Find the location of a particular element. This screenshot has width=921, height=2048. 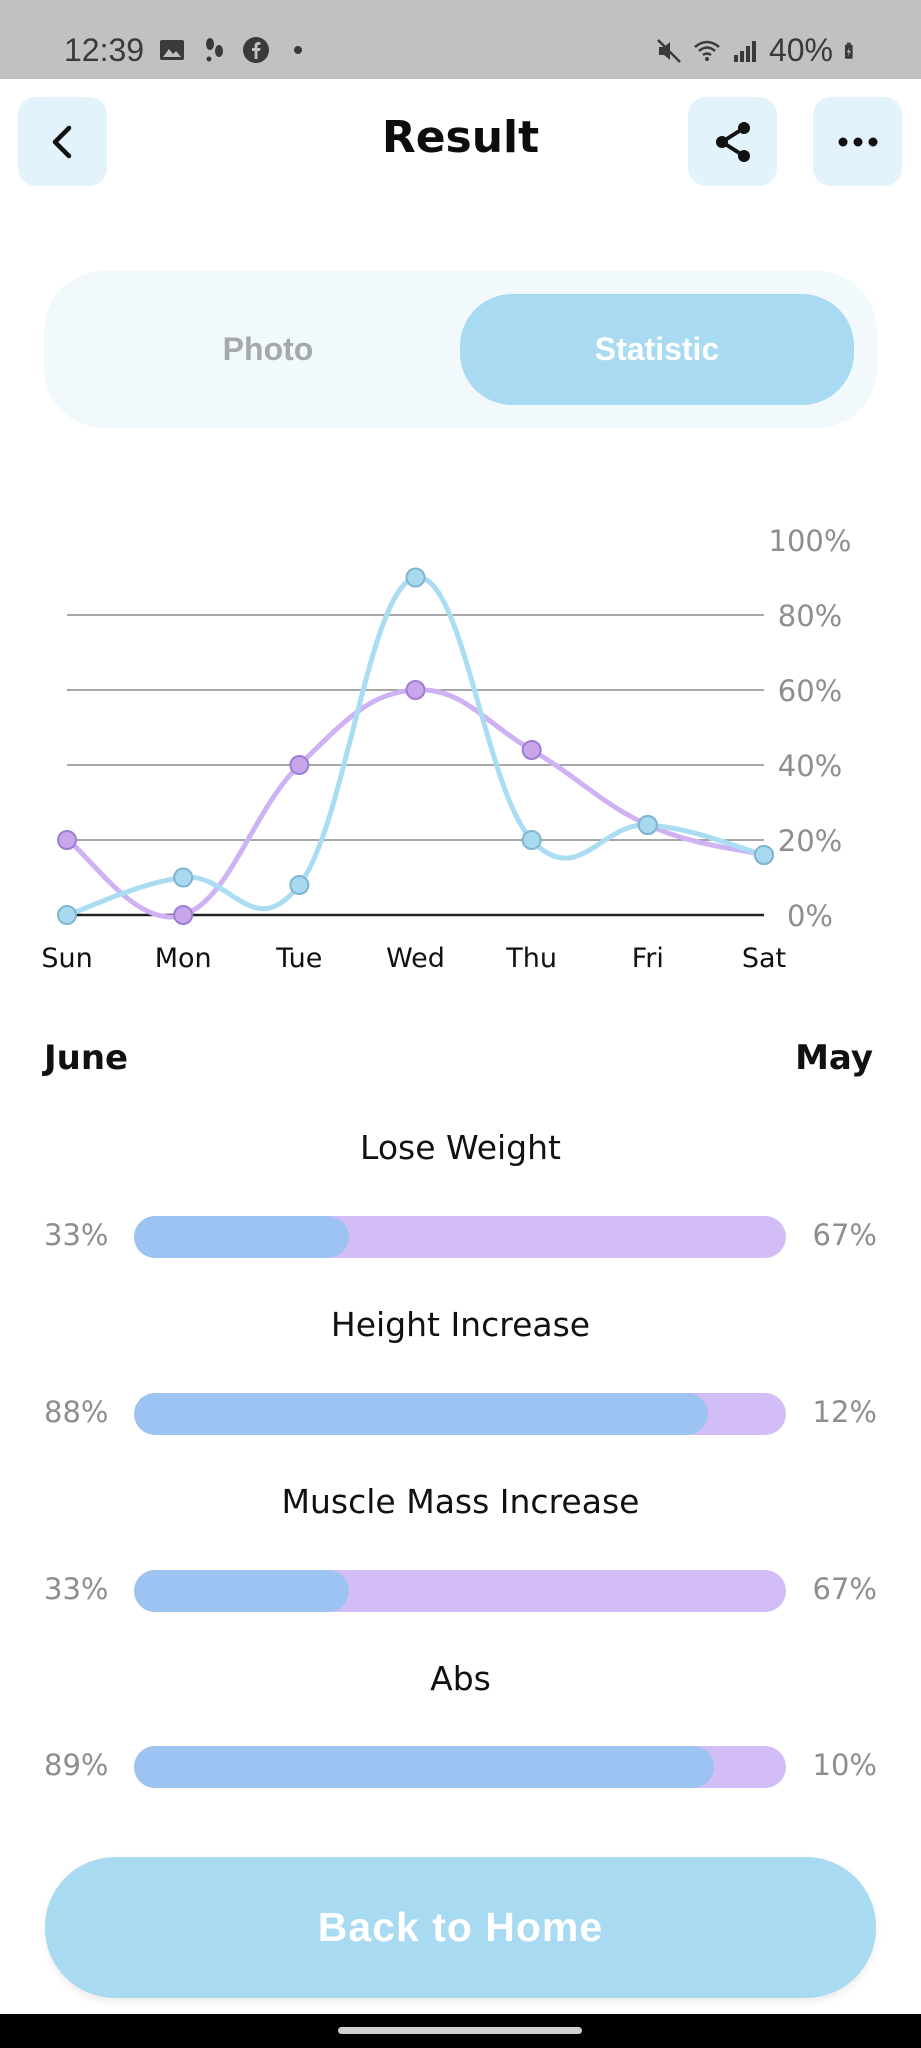

status-right: 40% is located at coordinates (758, 50).